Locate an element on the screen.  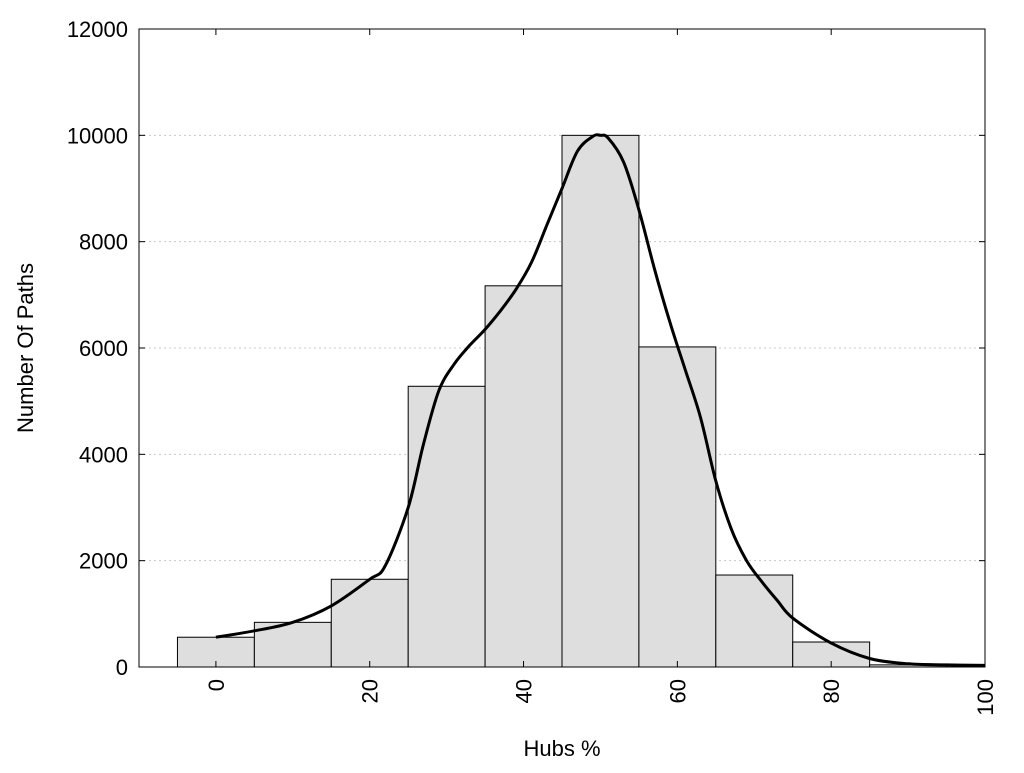
y-tick-label: 6000 is located at coordinates (103, 348).